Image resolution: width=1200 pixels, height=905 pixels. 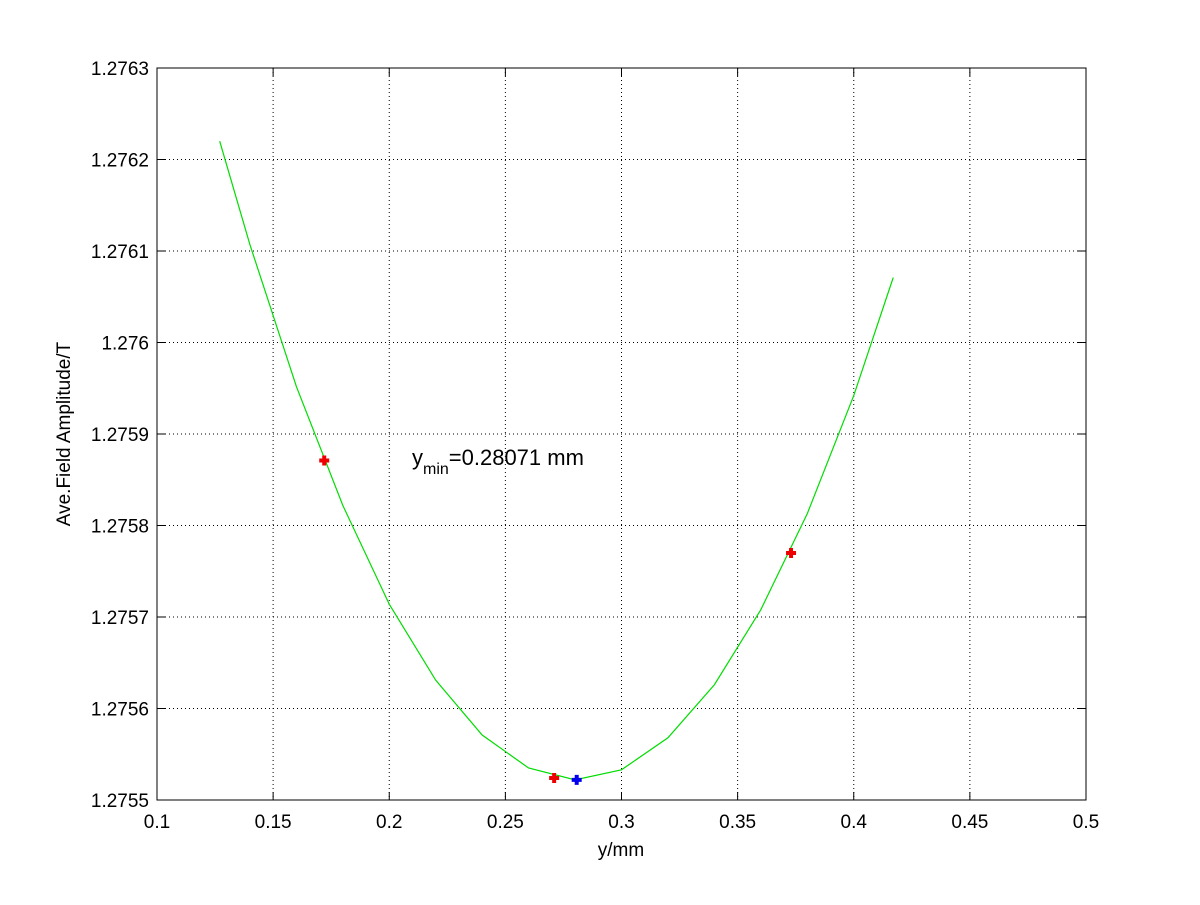 What do you see at coordinates (120, 618) in the screenshot?
I see `y-tick-label: 1.2757` at bounding box center [120, 618].